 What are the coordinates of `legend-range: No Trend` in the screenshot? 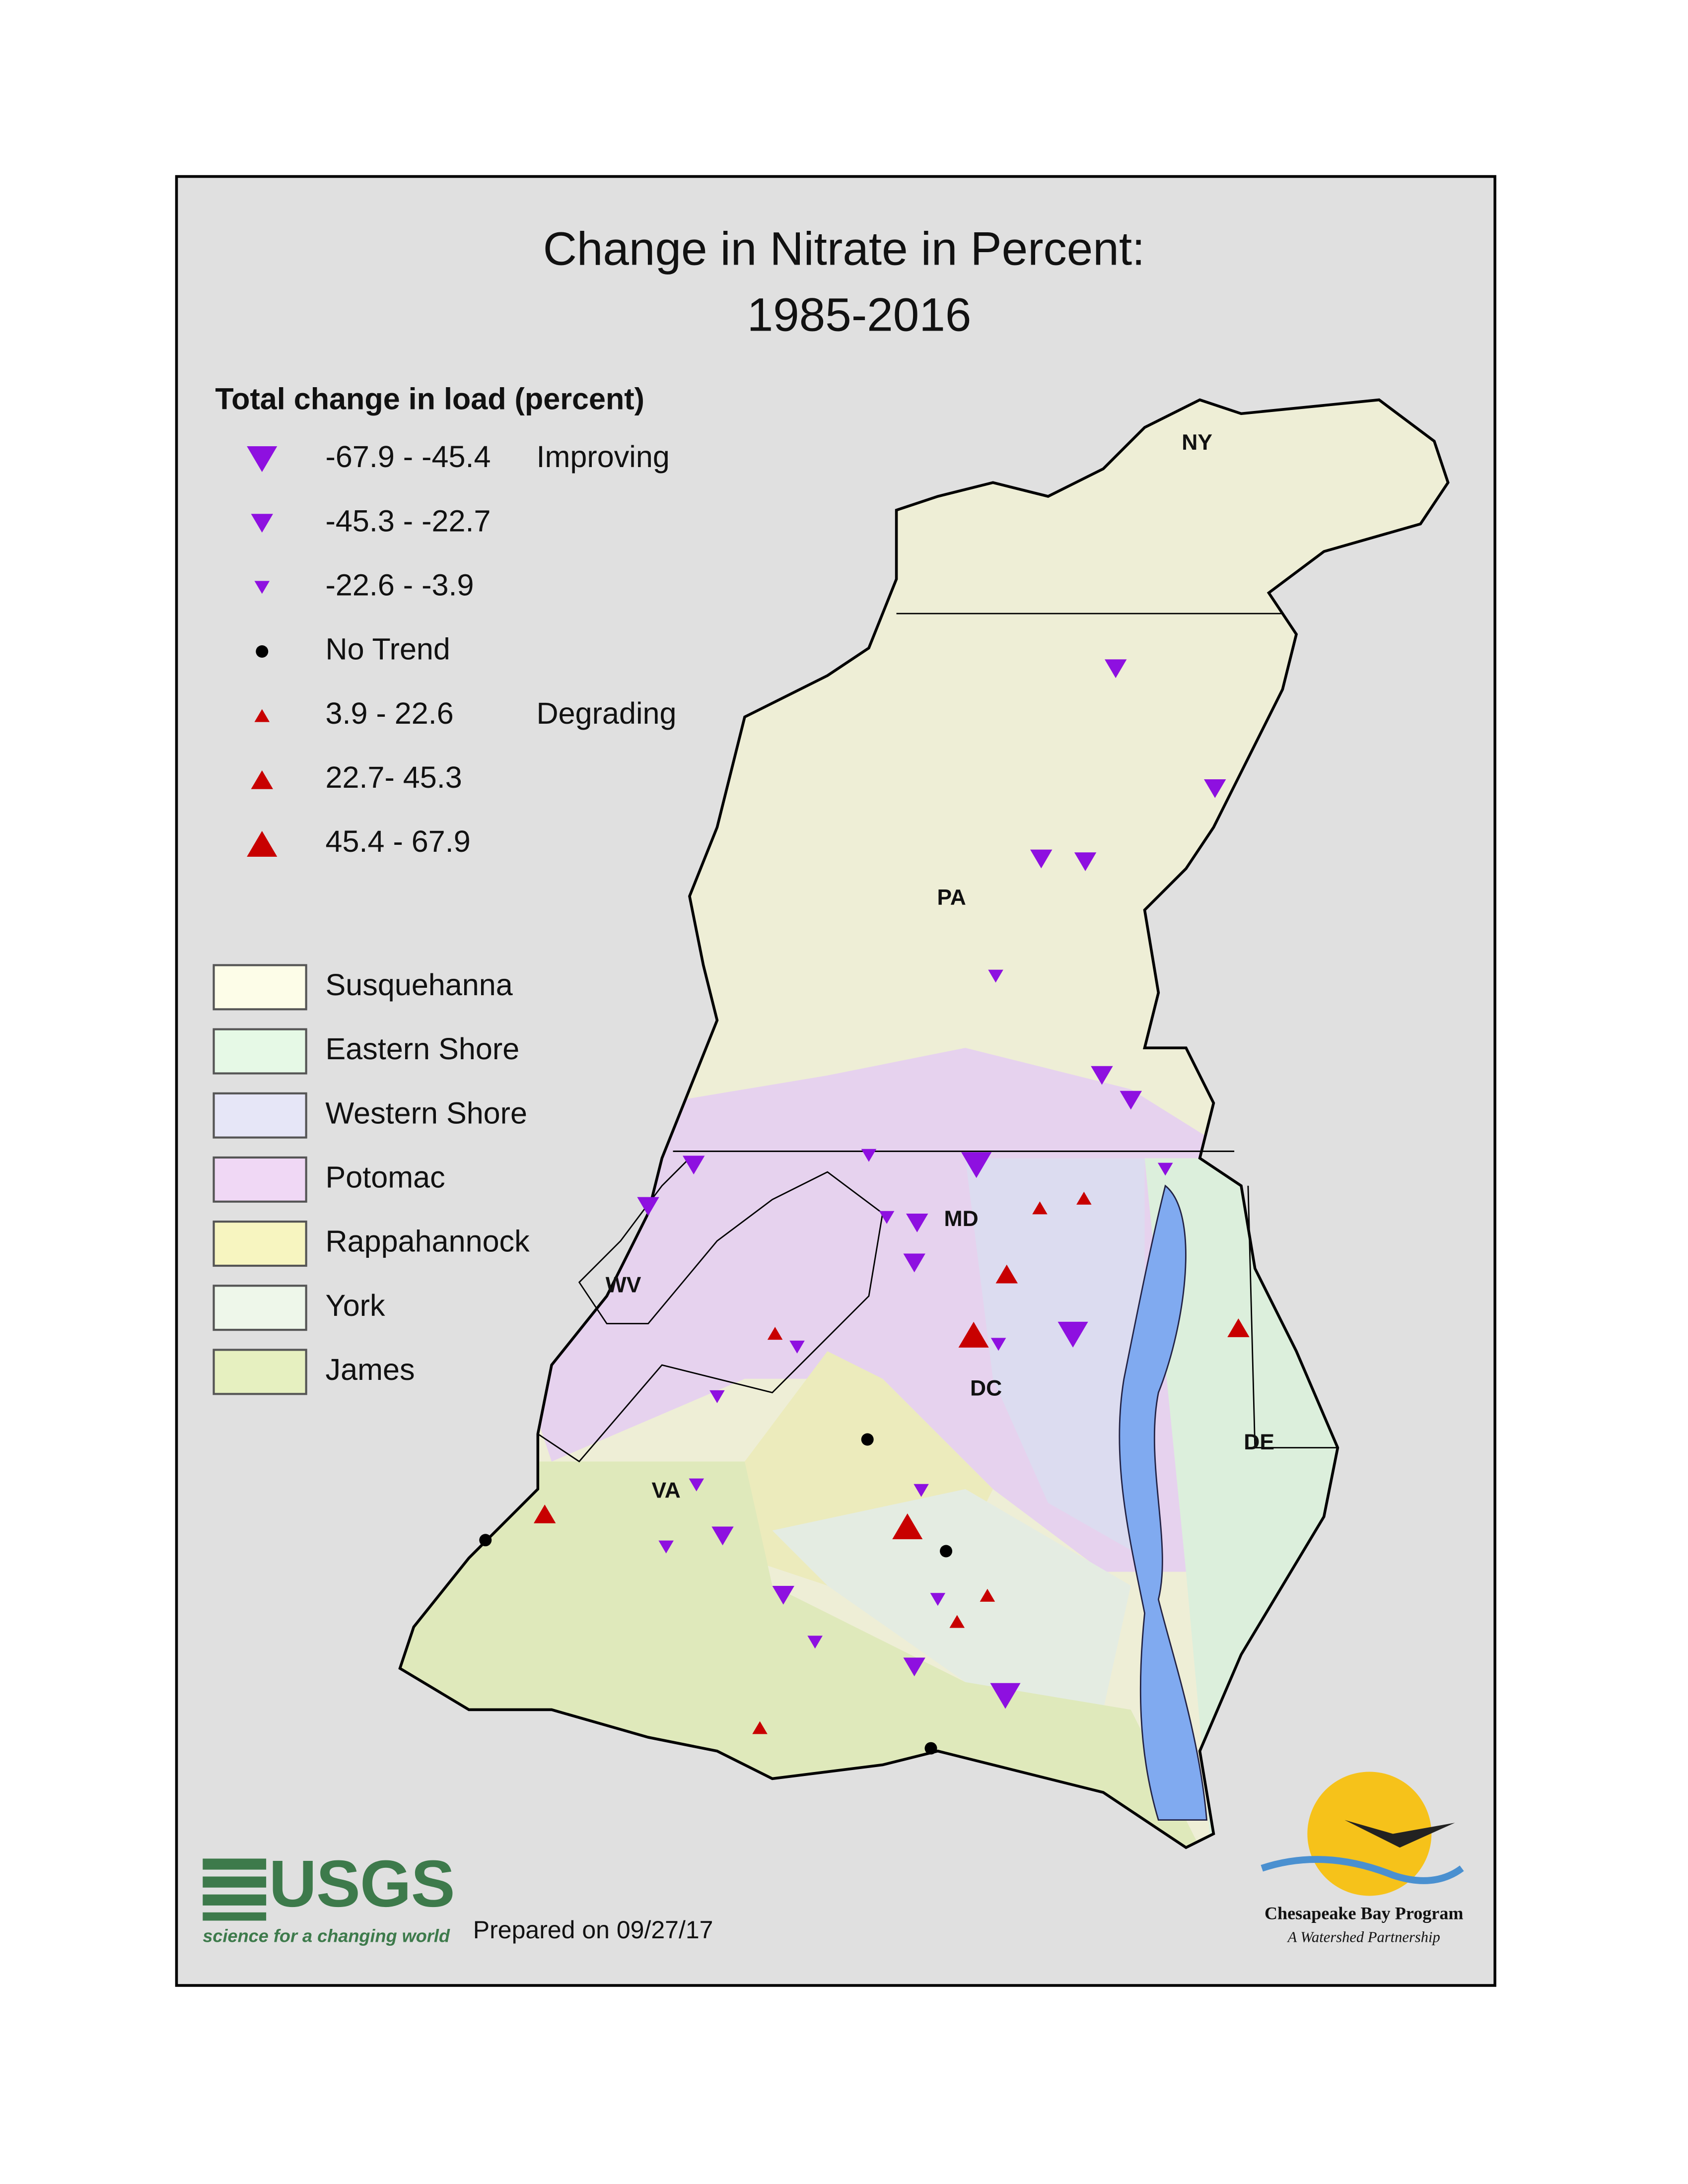 It's located at (388, 649).